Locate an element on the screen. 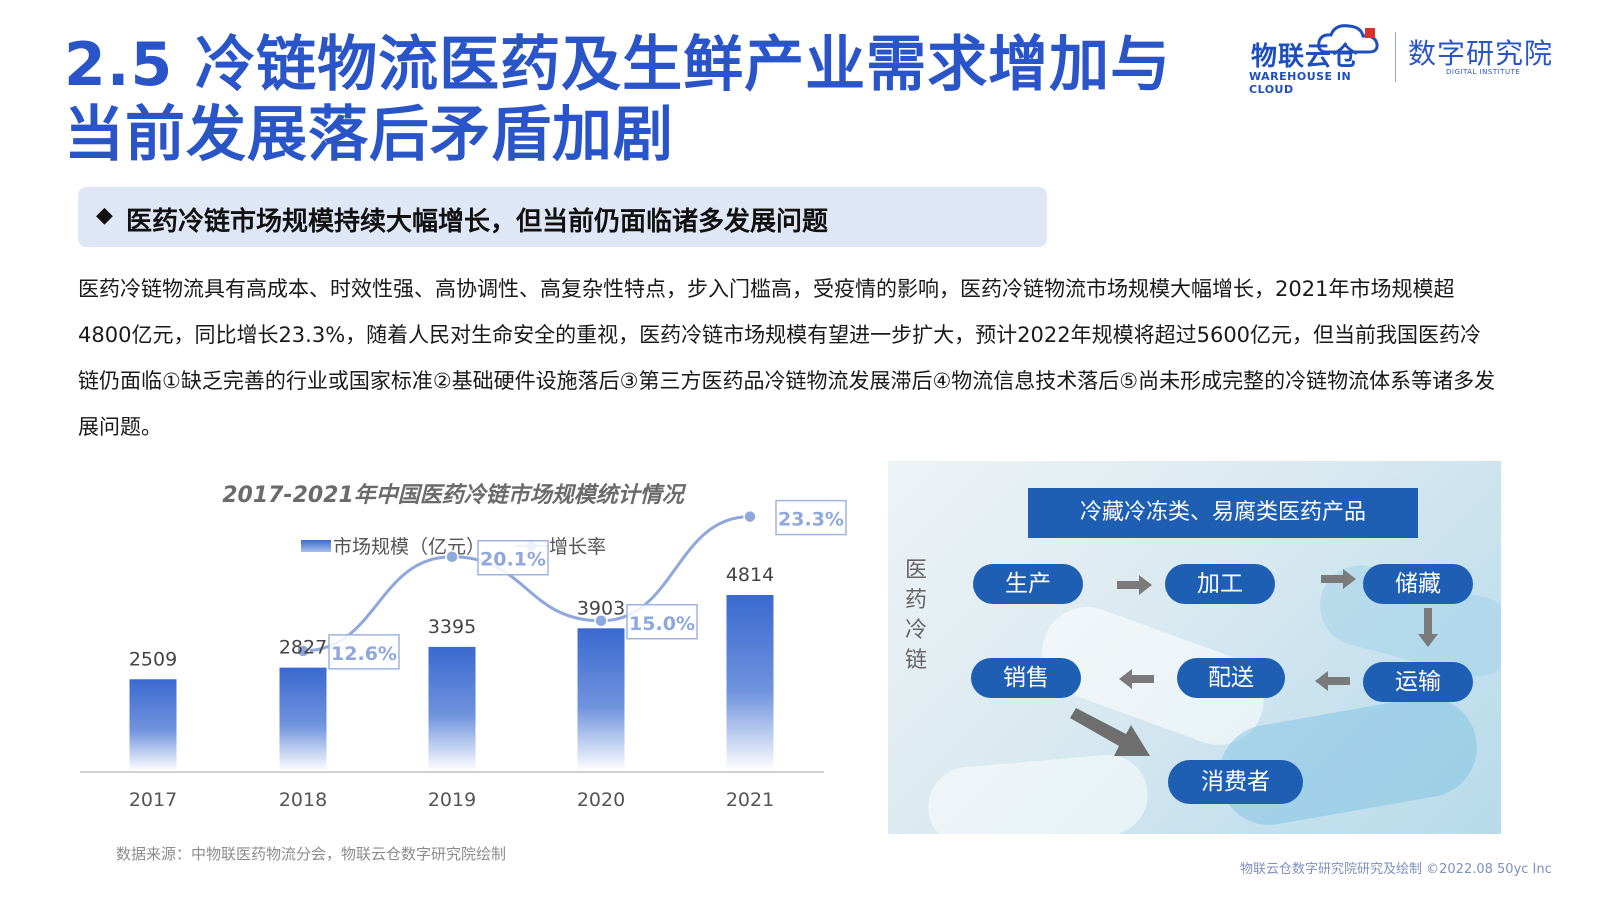 The height and width of the screenshot is (899, 1600). node-transport: 运输 is located at coordinates (1418, 682).